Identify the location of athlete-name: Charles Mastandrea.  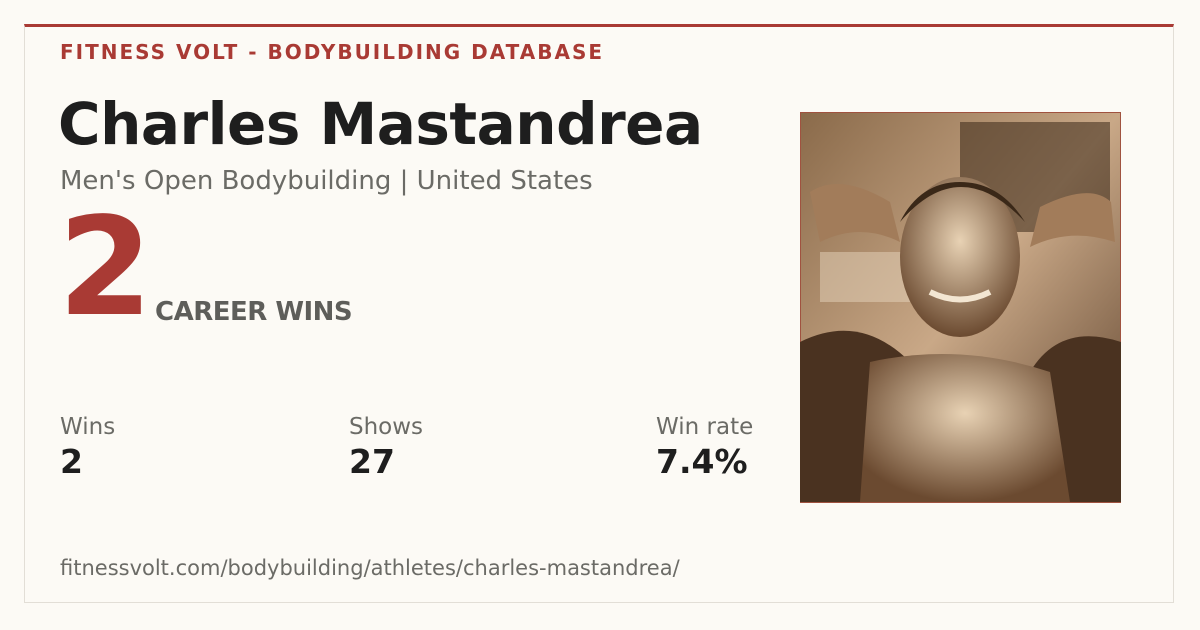
(380, 124).